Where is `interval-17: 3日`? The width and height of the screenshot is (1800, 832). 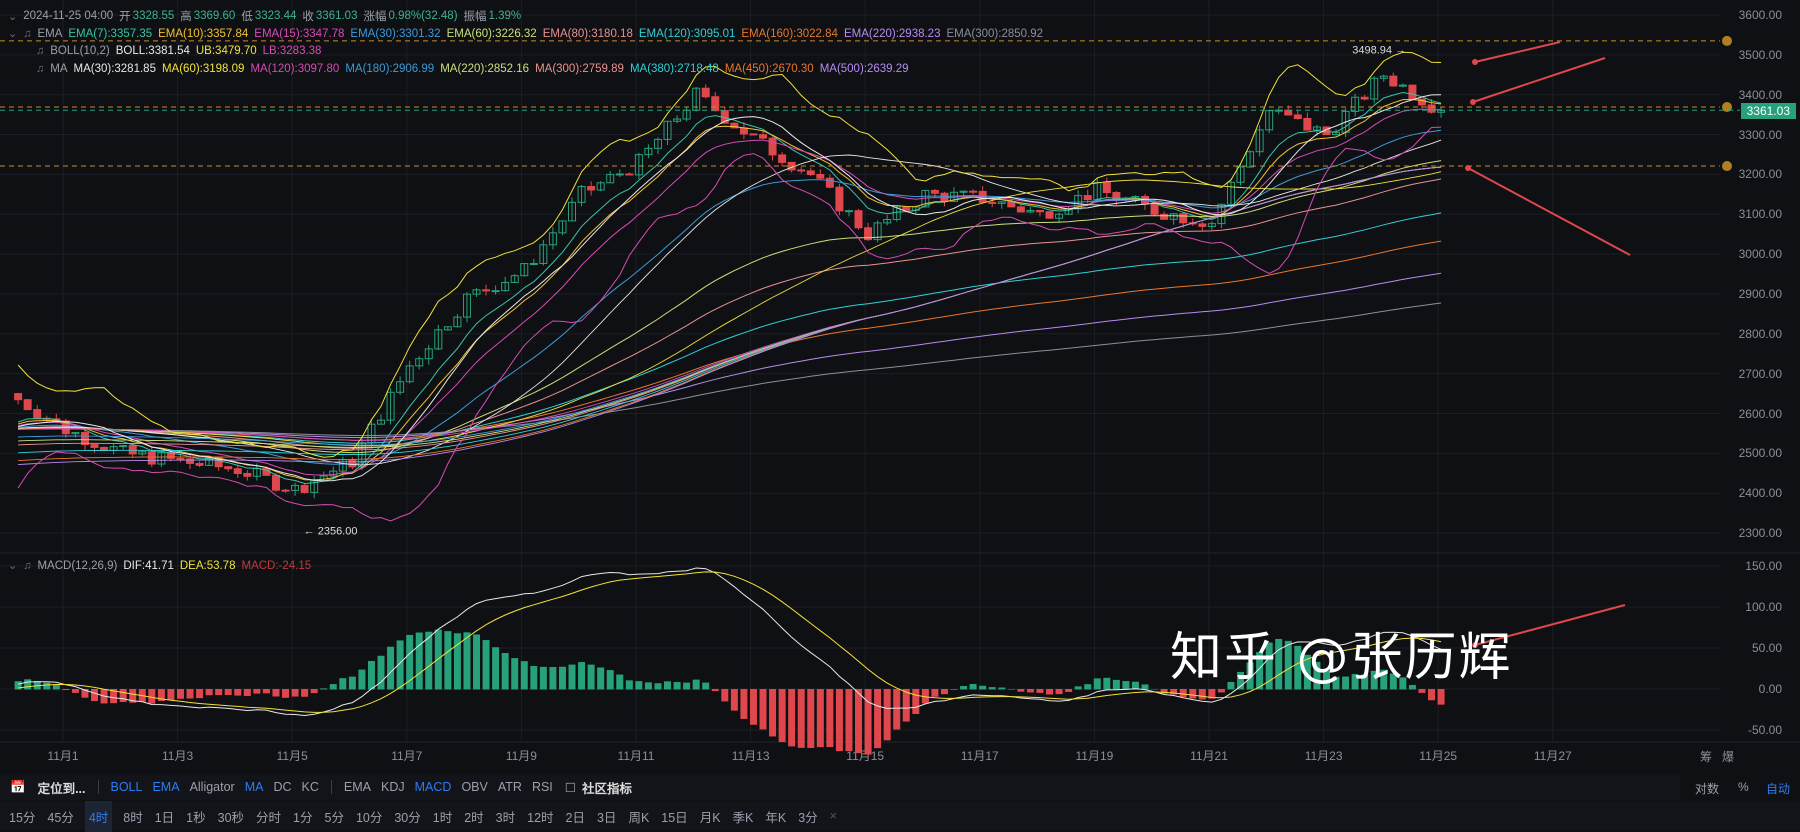 interval-17: 3日 is located at coordinates (606, 817).